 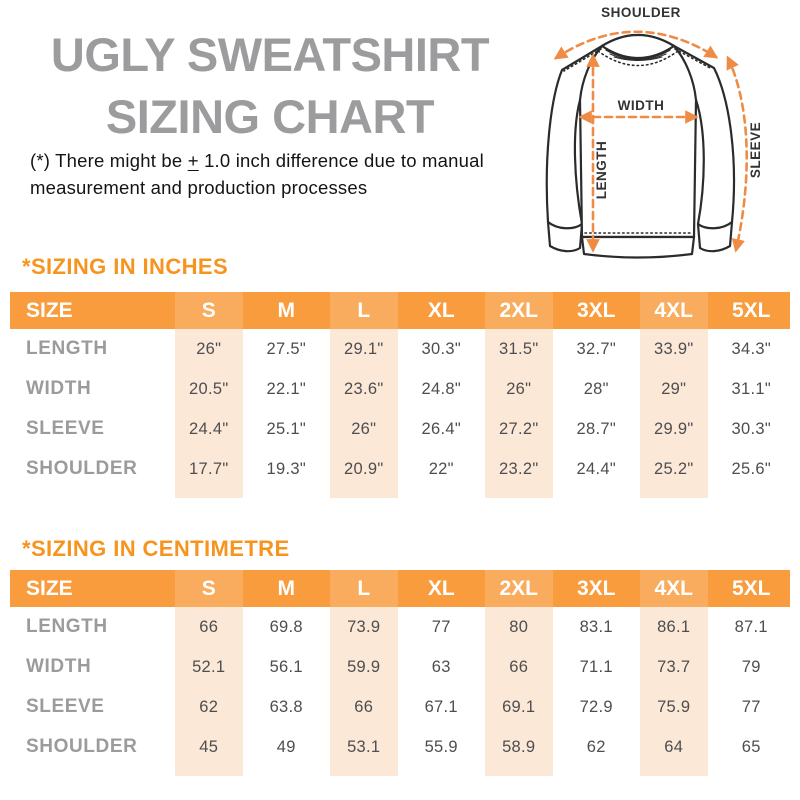 I want to click on size-value-cell: 27.2", so click(x=519, y=429).